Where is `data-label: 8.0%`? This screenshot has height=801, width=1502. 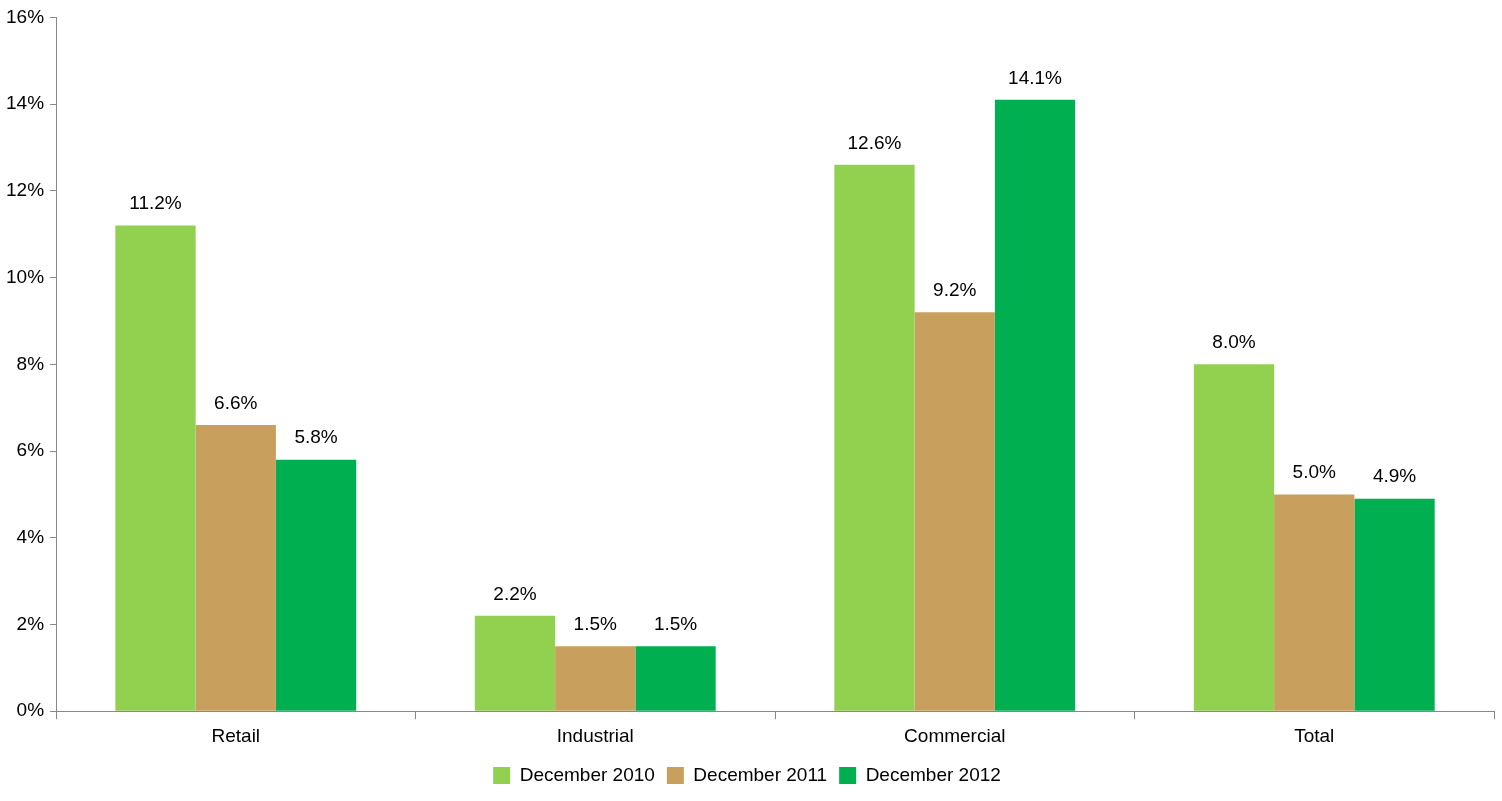
data-label: 8.0% is located at coordinates (1234, 342).